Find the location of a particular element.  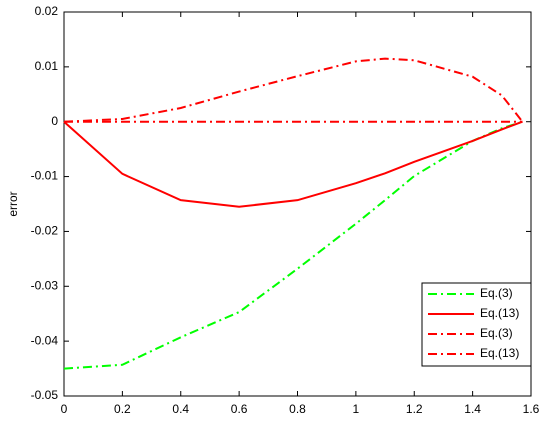

x-tick-label: 1.6 is located at coordinates (531, 409).